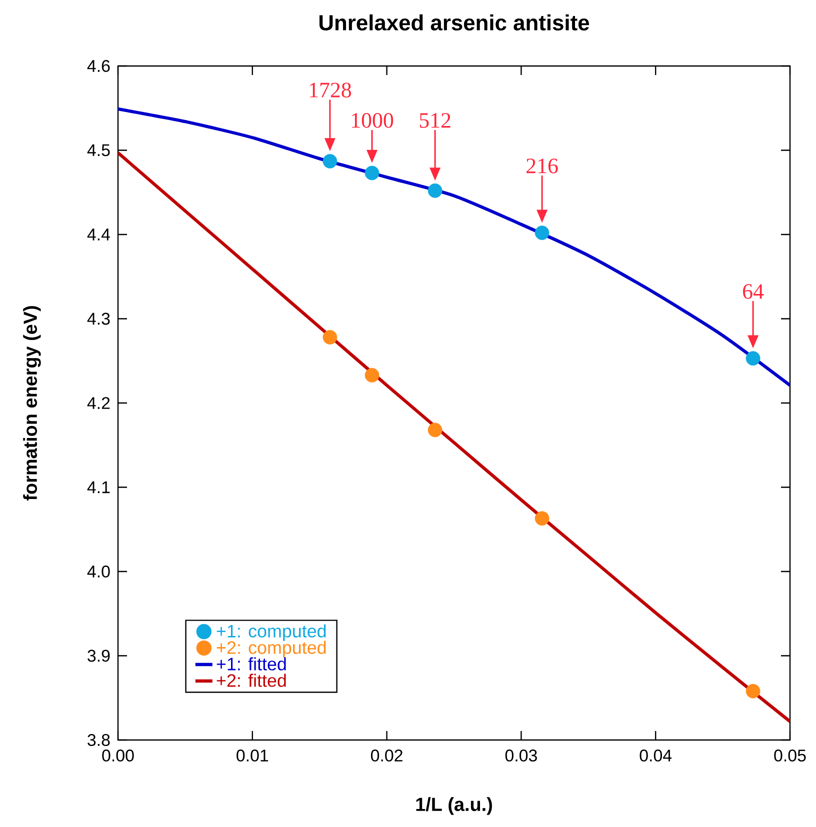 The width and height of the screenshot is (816, 827). I want to click on y-tick-label: 3.9, so click(99, 656).